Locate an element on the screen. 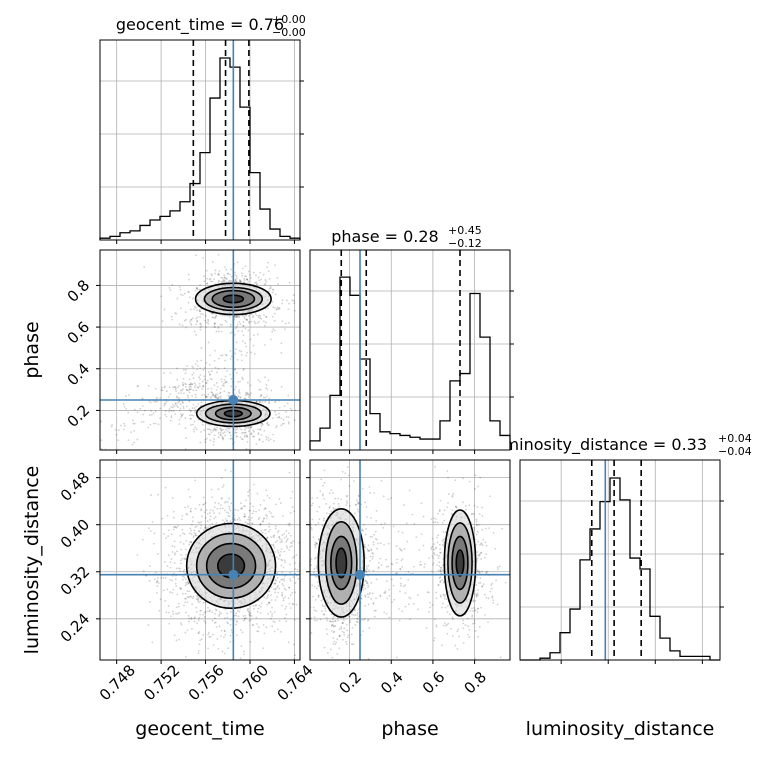  title-phase-median: 0.28 is located at coordinates (421, 236).